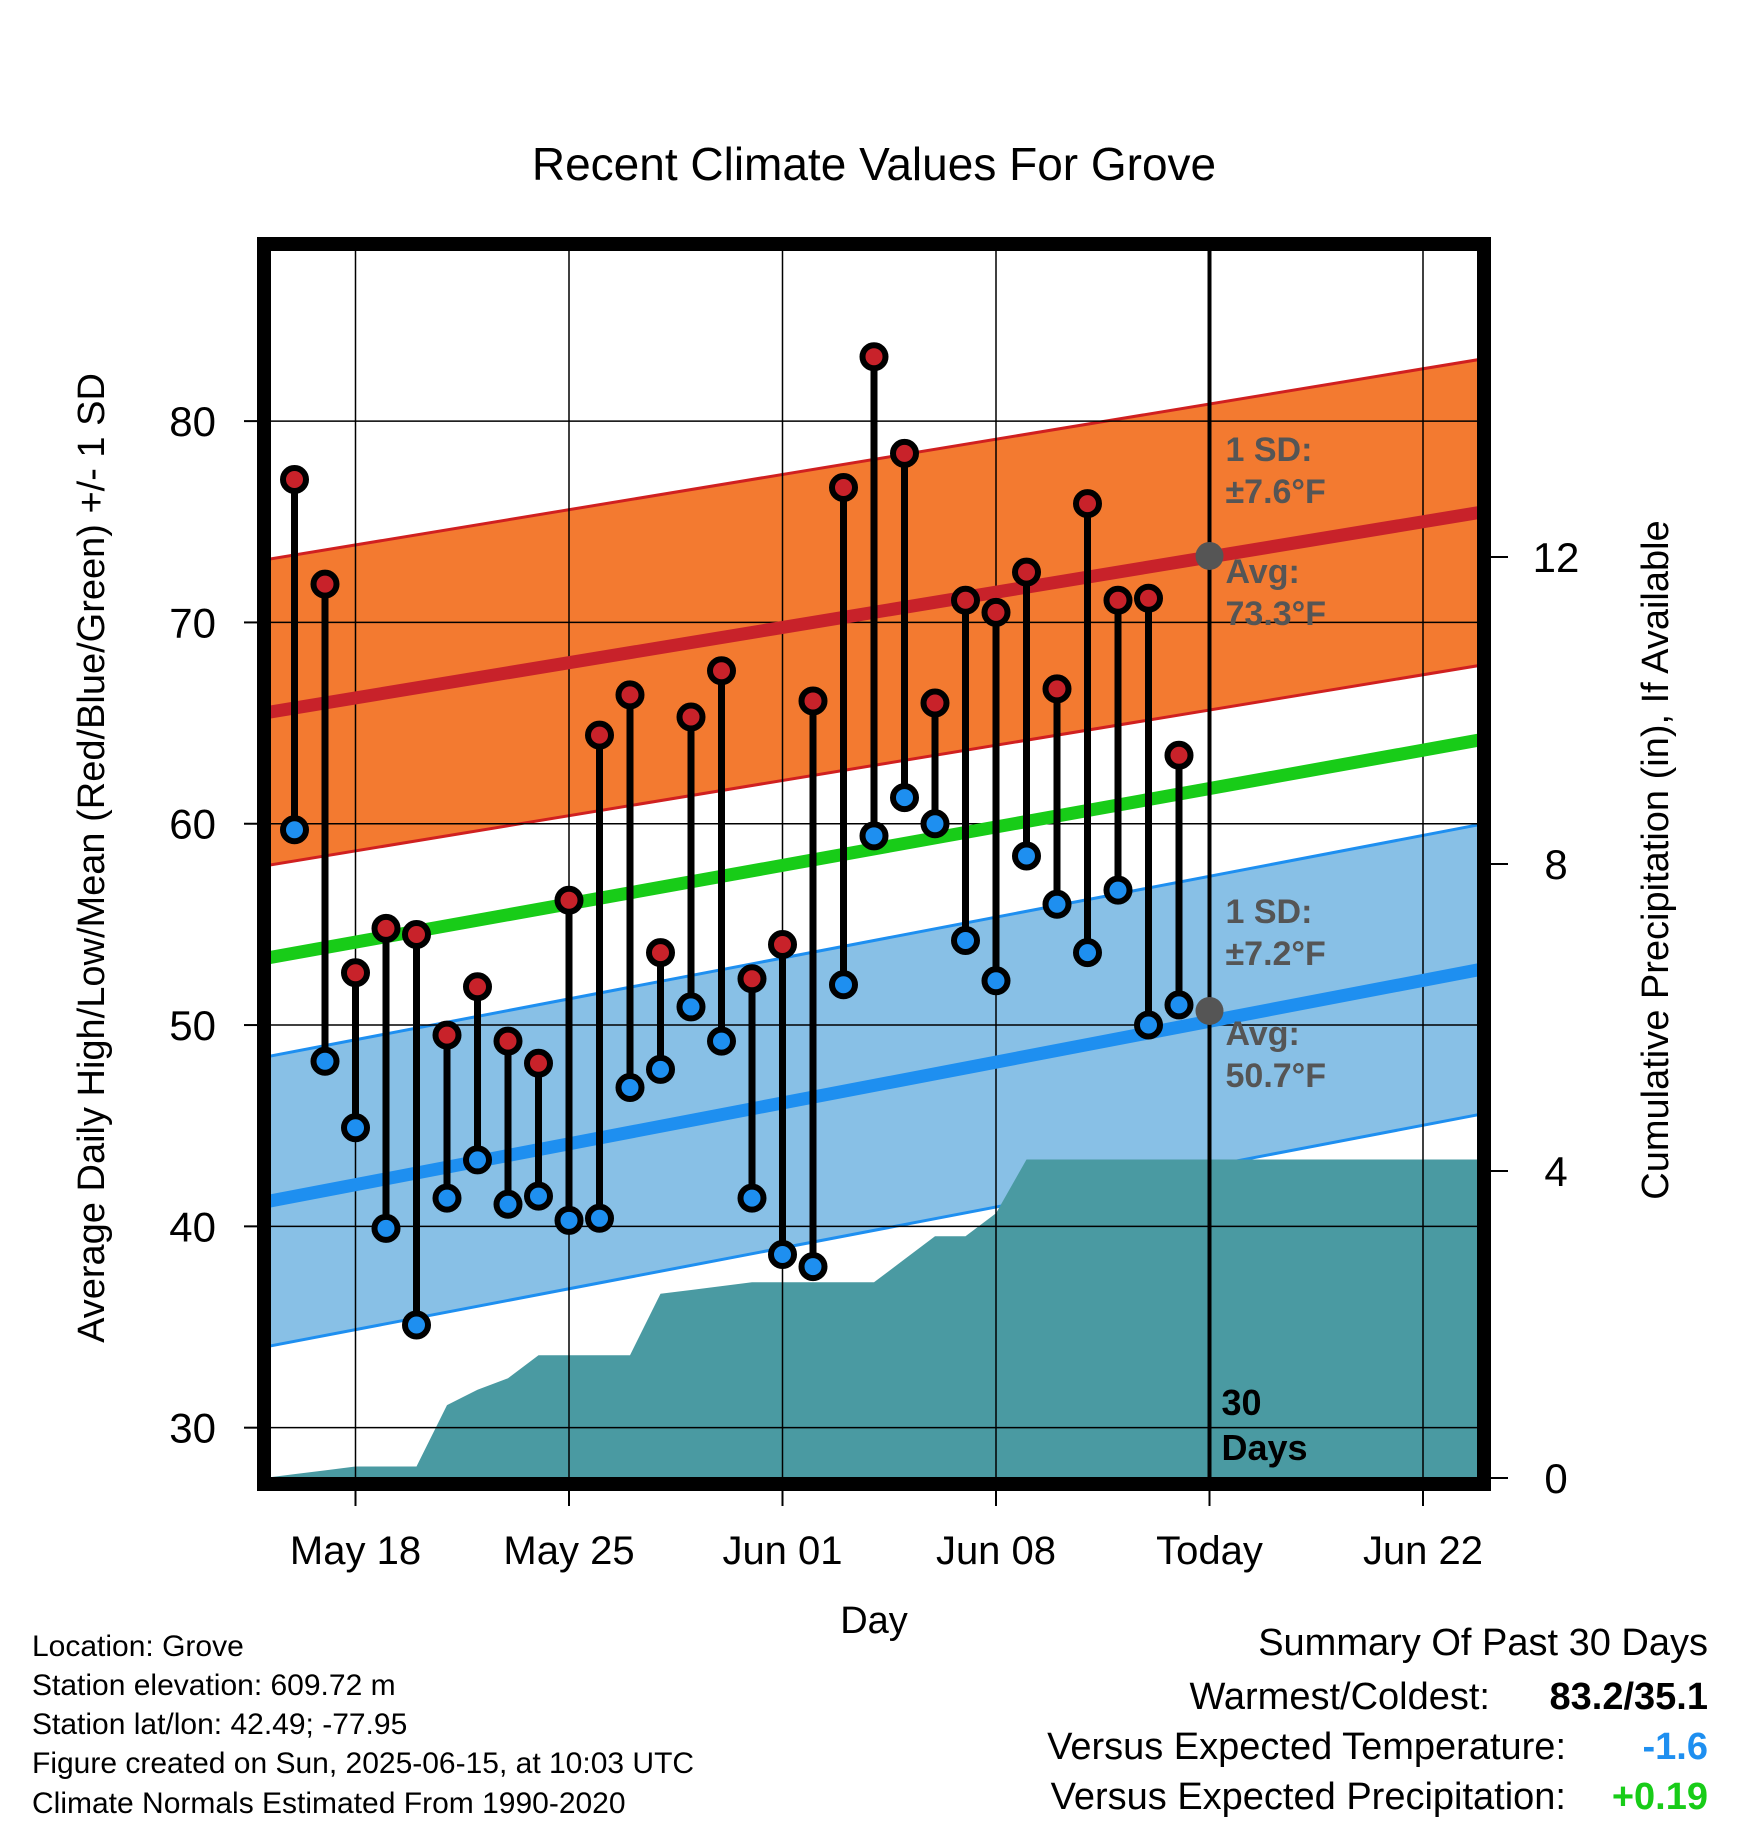 The height and width of the screenshot is (1828, 1748). Describe the element at coordinates (874, 1621) in the screenshot. I see `x-axis-label: Day` at that location.